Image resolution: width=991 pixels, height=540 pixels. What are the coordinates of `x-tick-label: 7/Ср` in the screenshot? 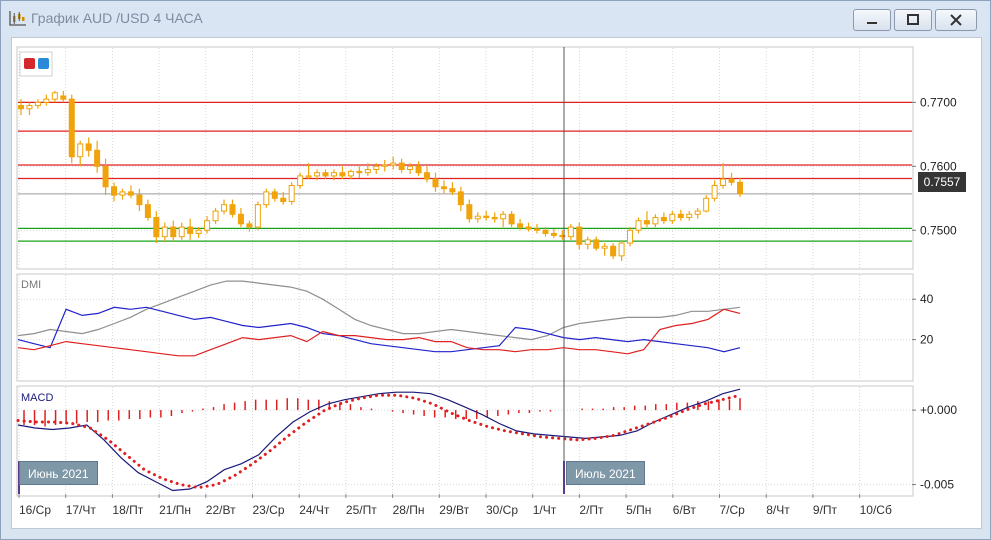 It's located at (733, 510).